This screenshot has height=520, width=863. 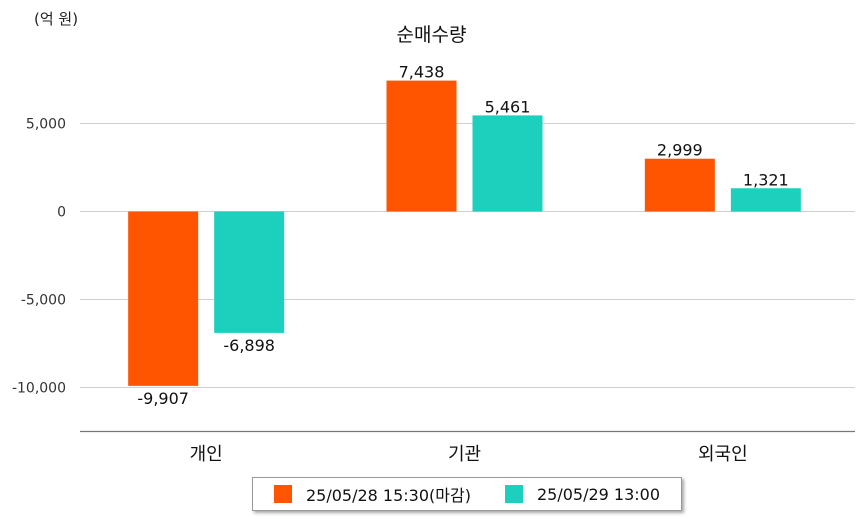 I want to click on data-label: -6,898, so click(x=249, y=345).